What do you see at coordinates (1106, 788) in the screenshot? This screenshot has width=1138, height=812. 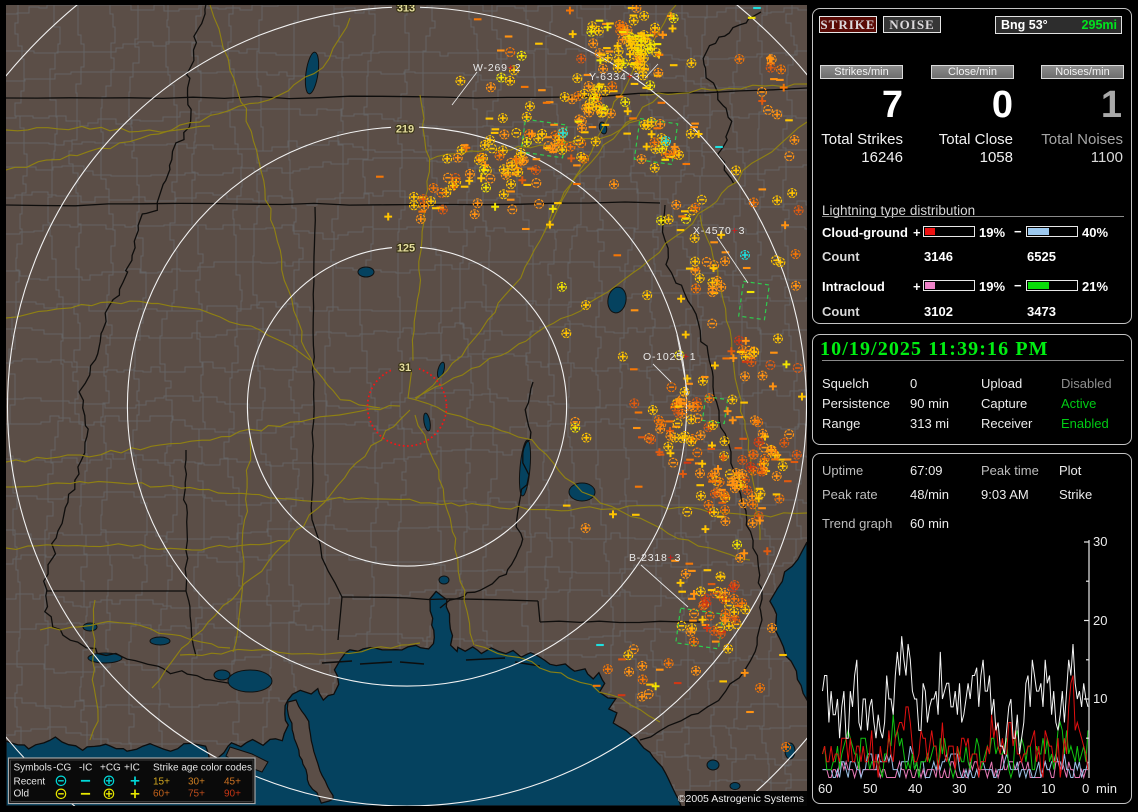 I see `svg-text: min` at bounding box center [1106, 788].